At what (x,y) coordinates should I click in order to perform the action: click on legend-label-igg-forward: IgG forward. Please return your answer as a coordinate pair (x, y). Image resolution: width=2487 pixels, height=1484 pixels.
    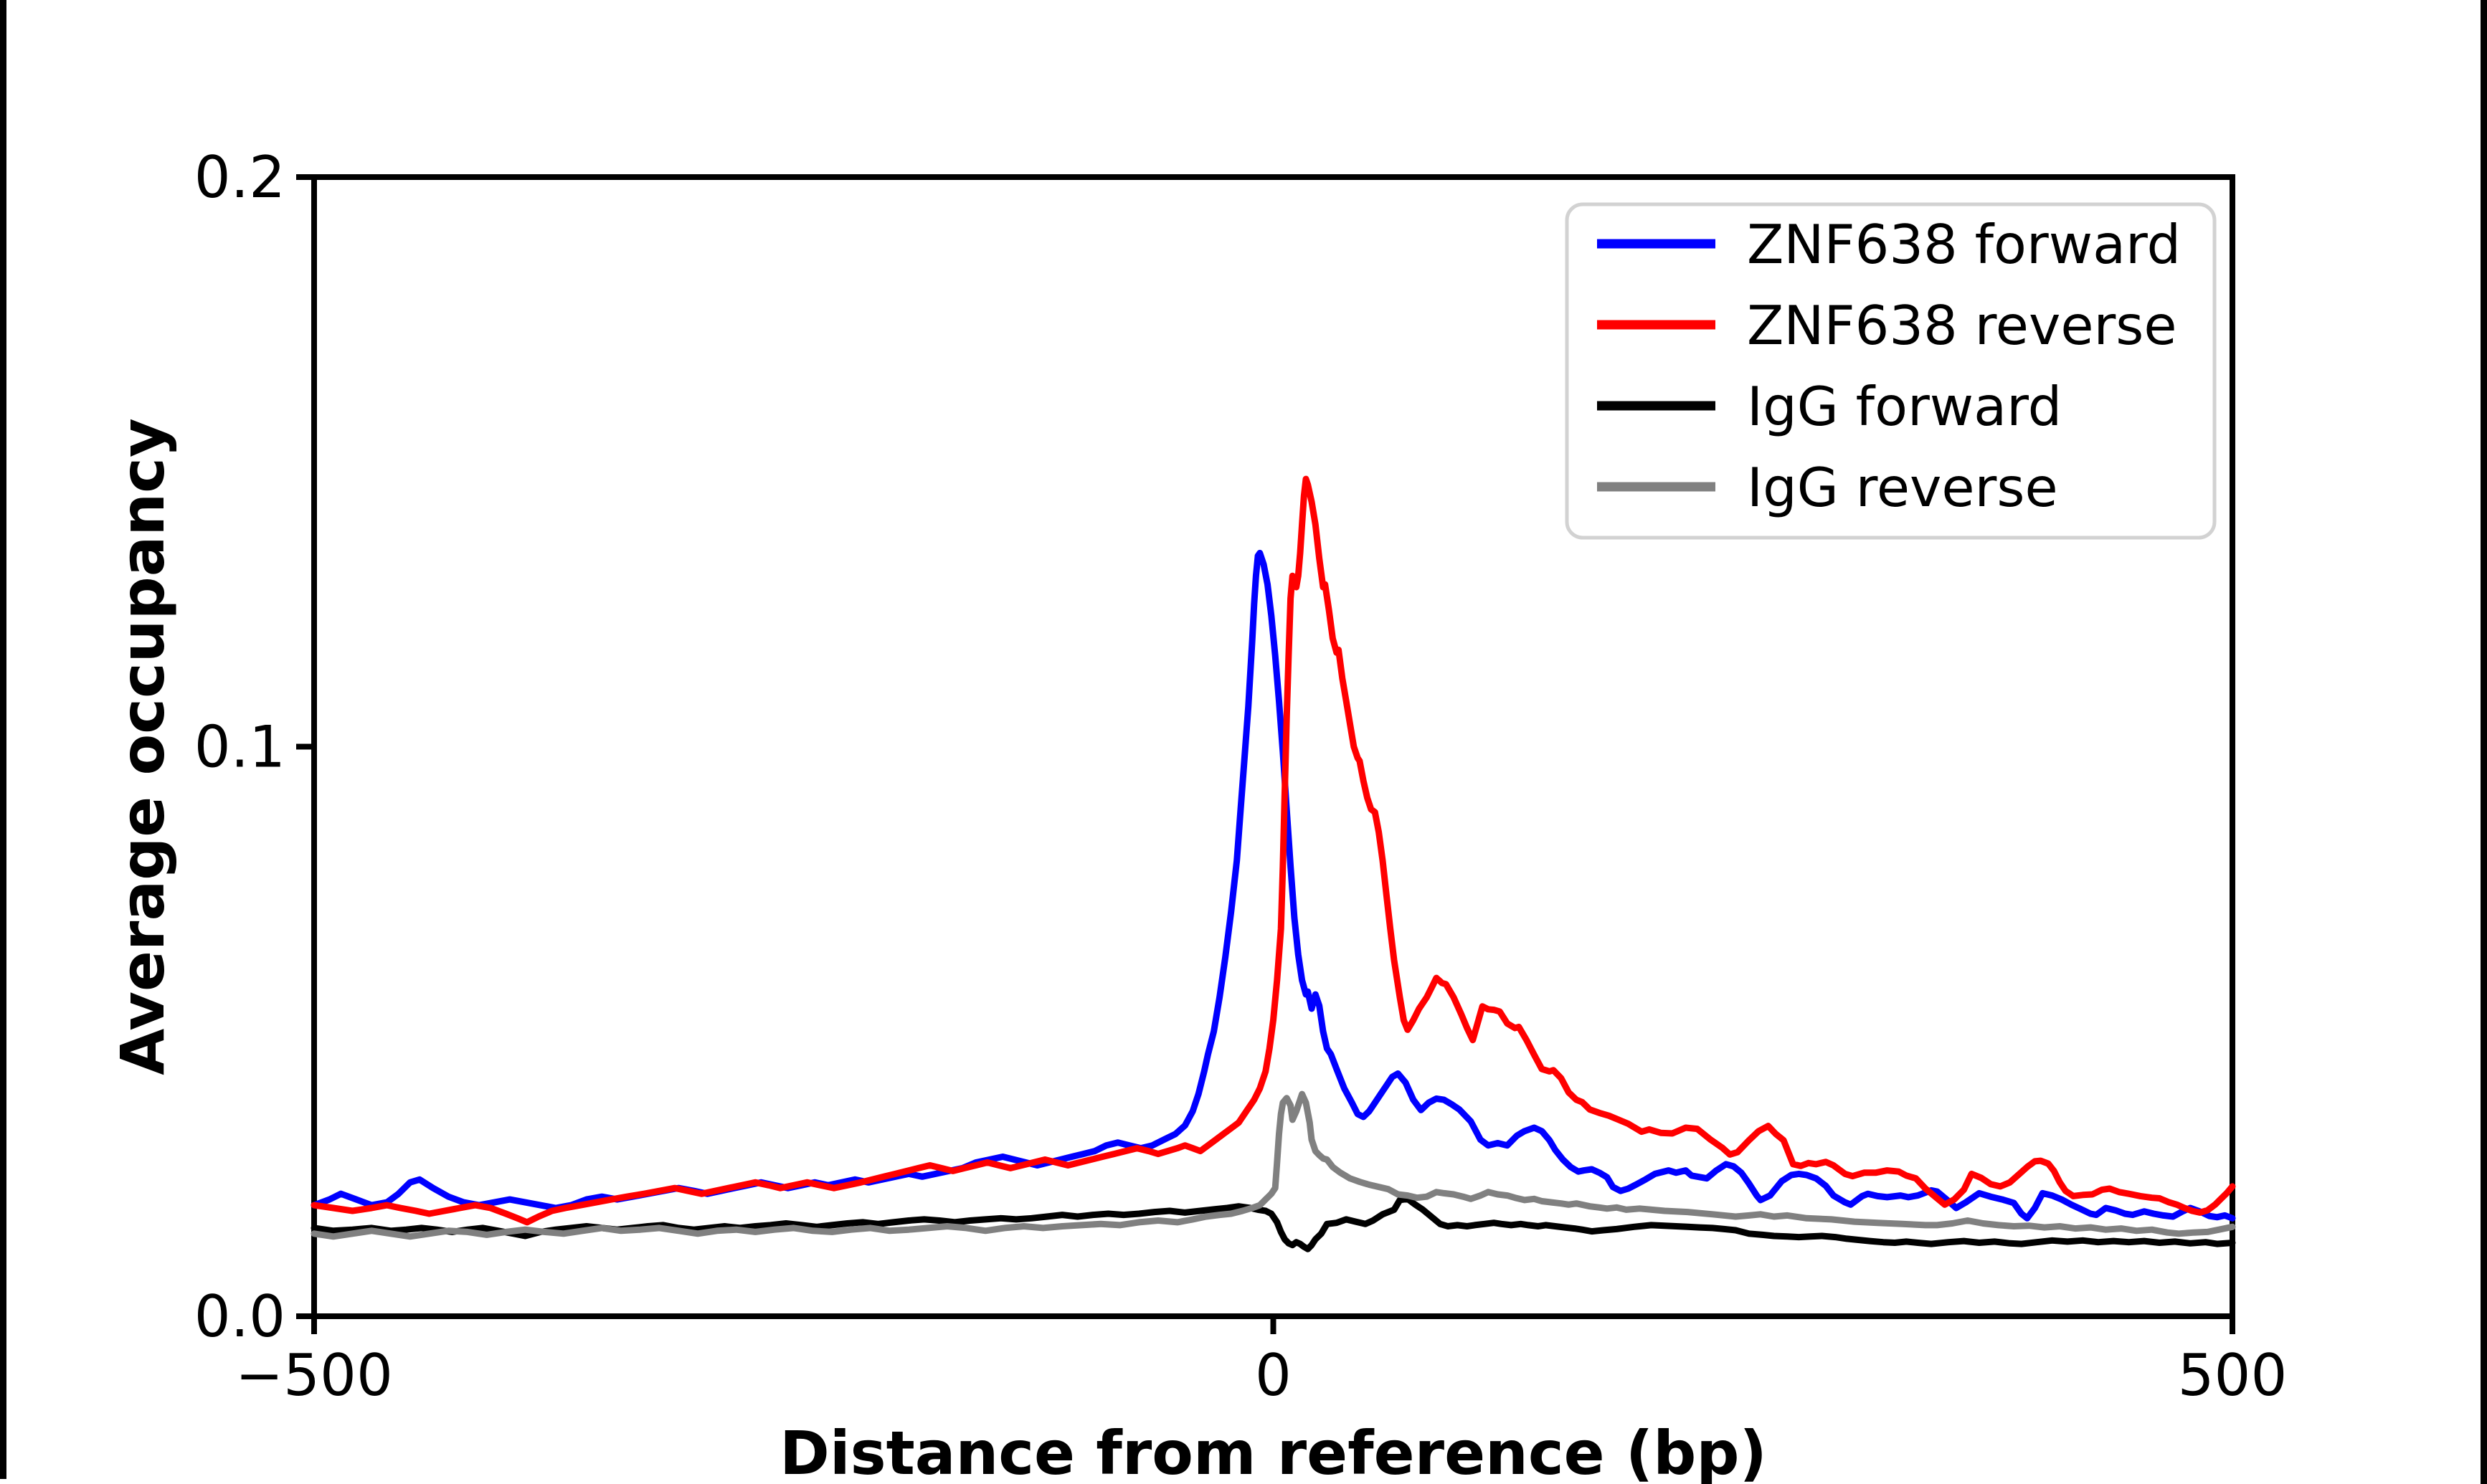
    Looking at the image, I should click on (1905, 407).